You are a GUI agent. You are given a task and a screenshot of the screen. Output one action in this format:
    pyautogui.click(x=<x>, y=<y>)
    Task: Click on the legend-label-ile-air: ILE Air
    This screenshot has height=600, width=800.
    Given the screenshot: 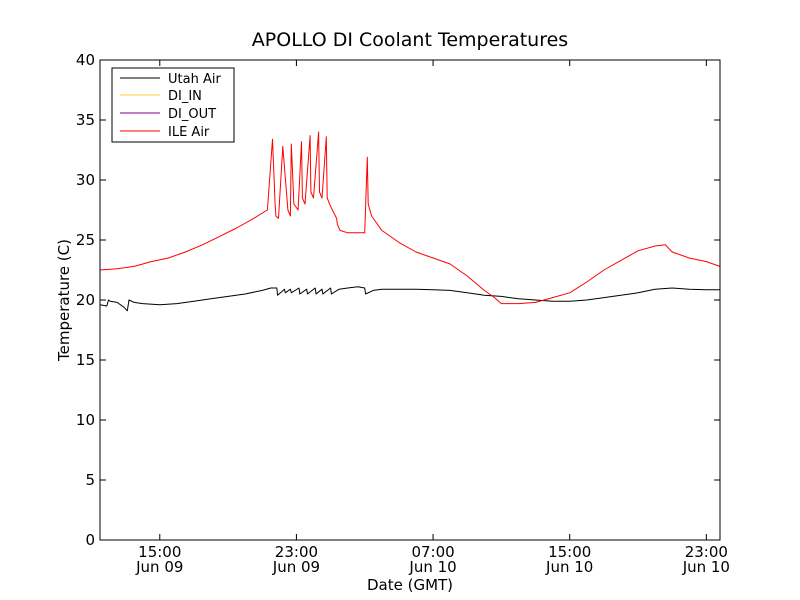 What is the action you would take?
    pyautogui.click(x=189, y=132)
    